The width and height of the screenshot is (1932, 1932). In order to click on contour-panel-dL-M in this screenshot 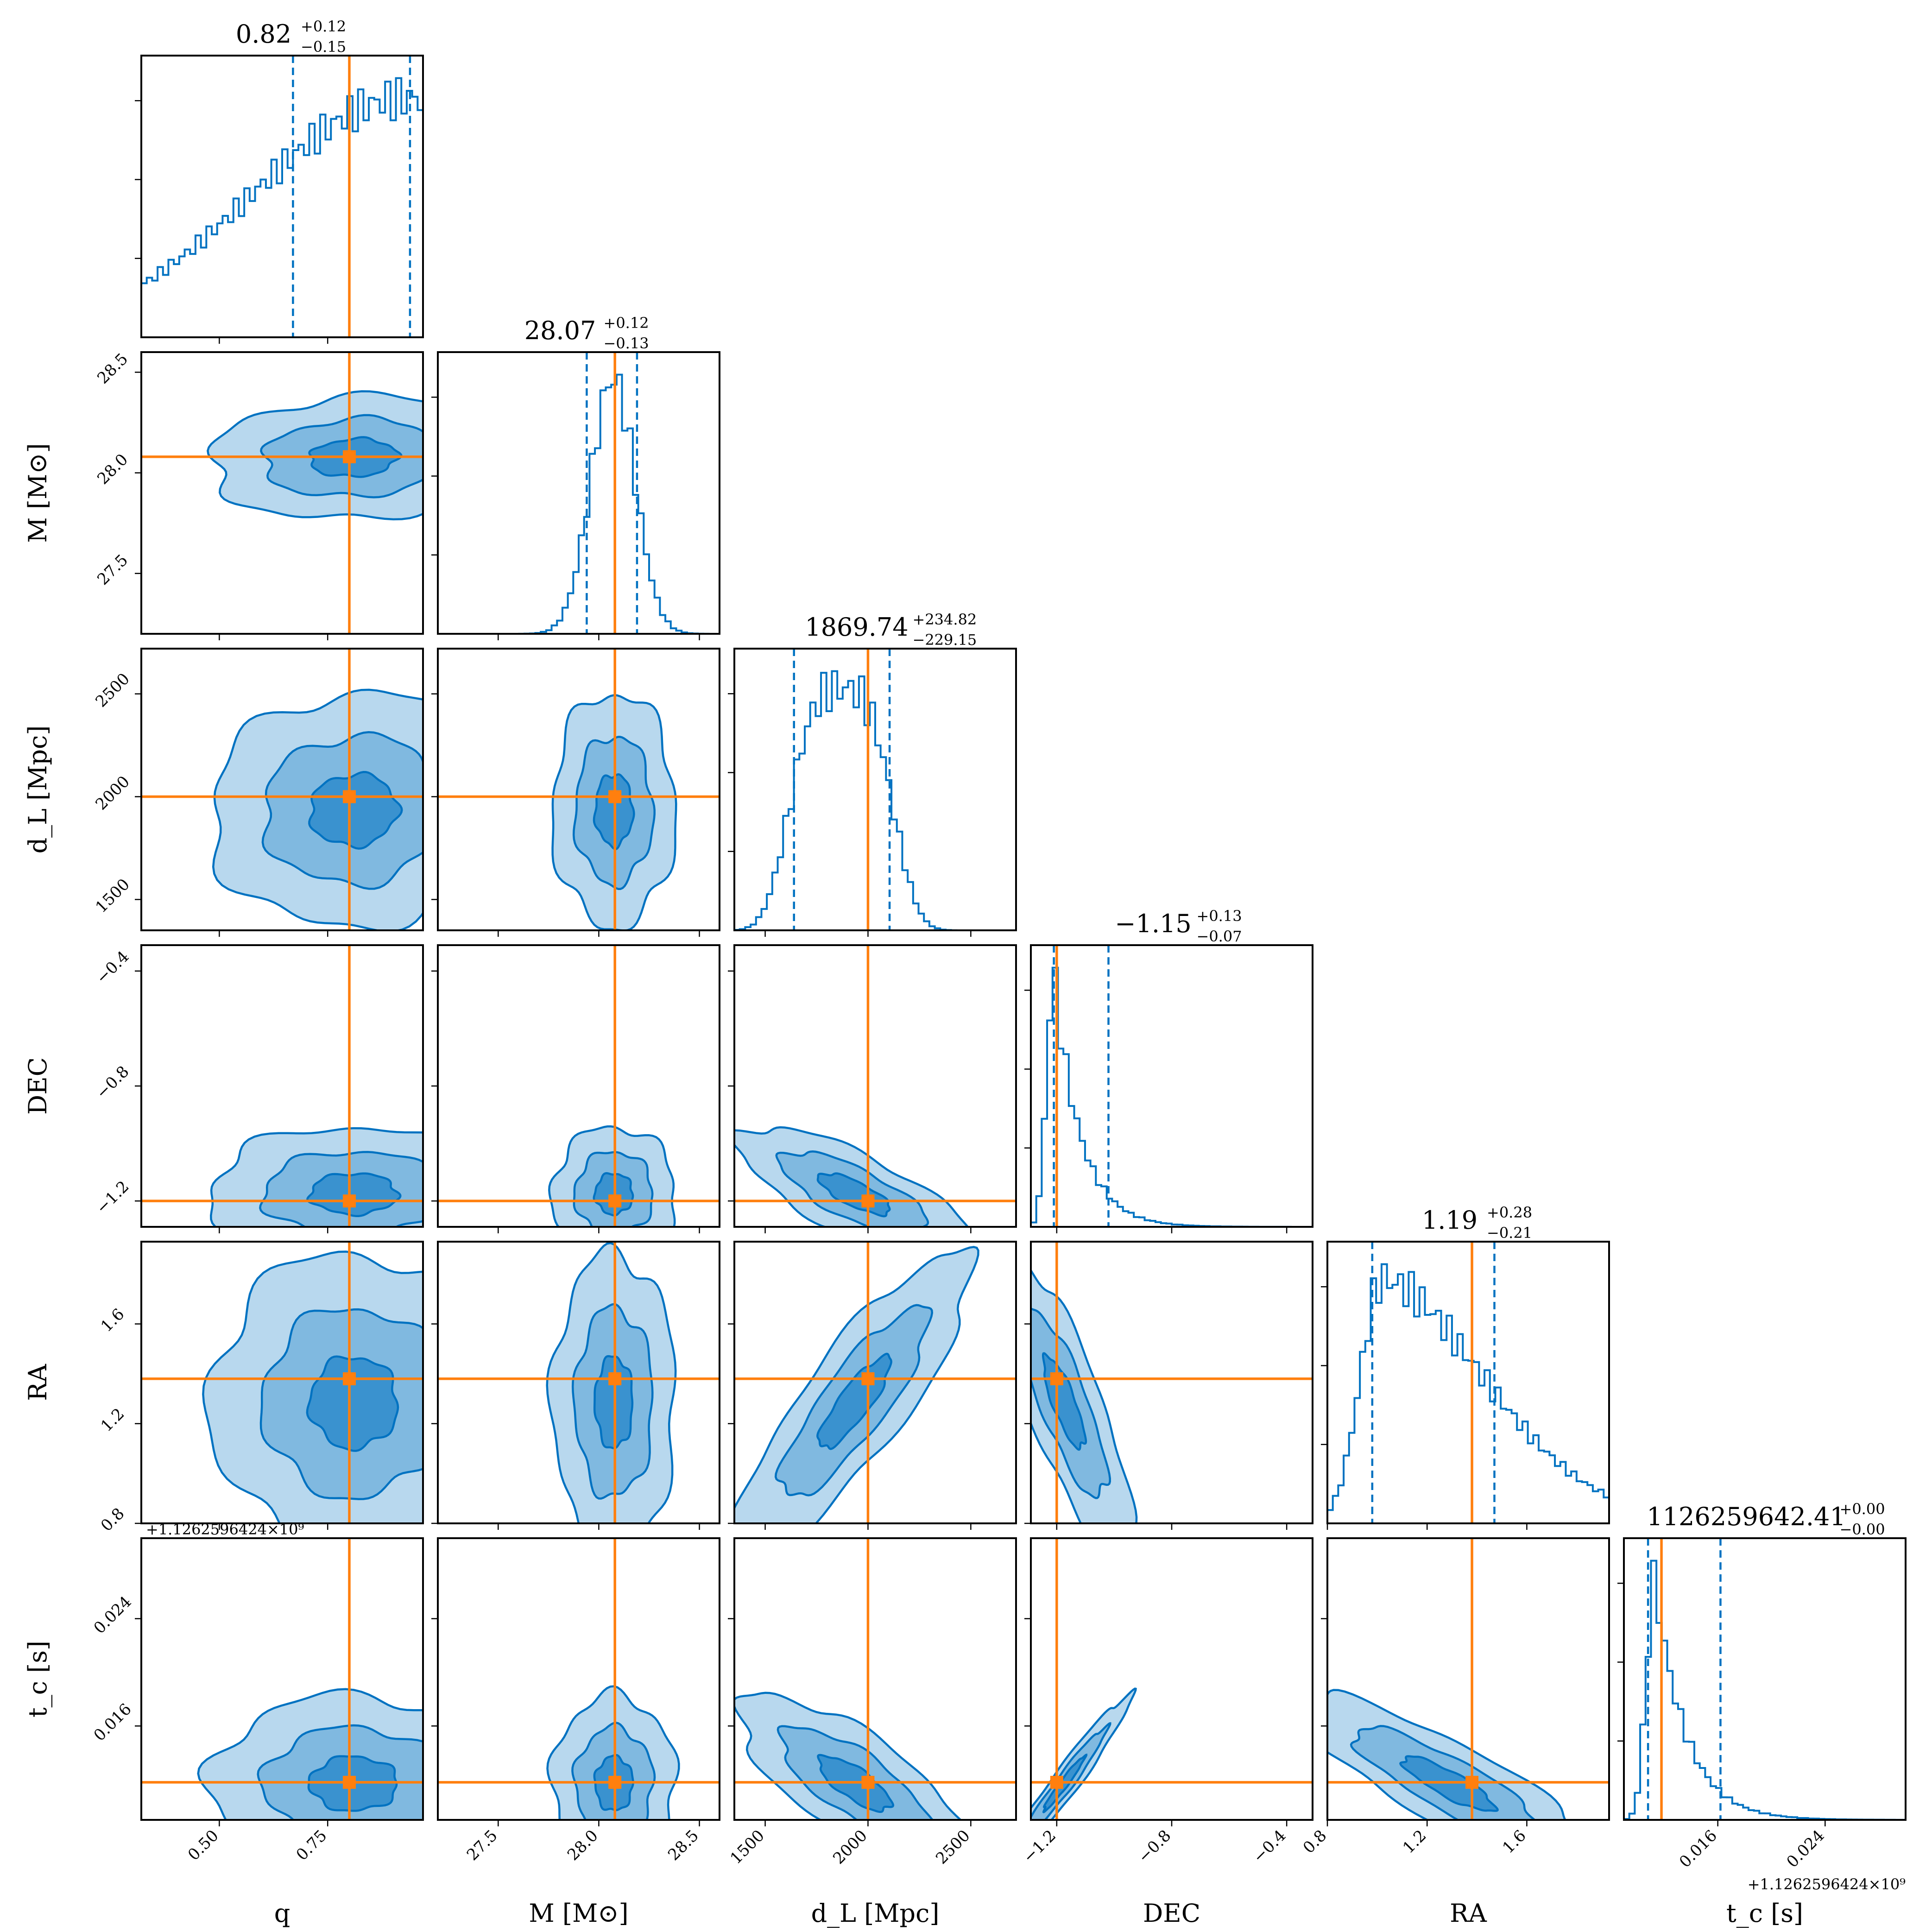, I will do `click(575, 793)`.